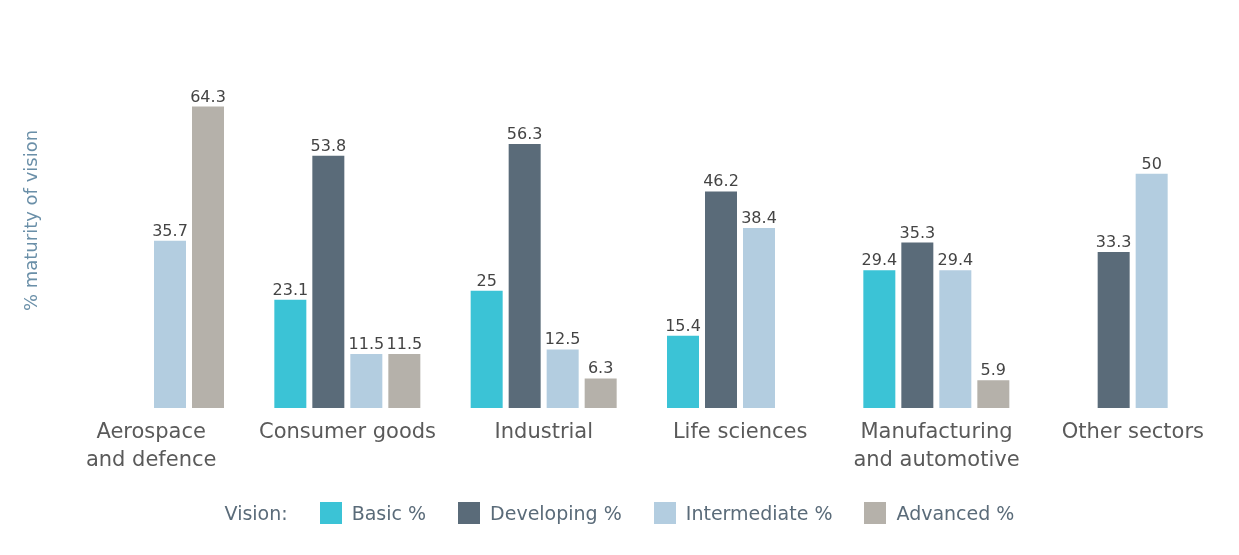 This screenshot has height=555, width=1239. Describe the element at coordinates (1113, 241) in the screenshot. I see `data-label: 33.3` at that location.